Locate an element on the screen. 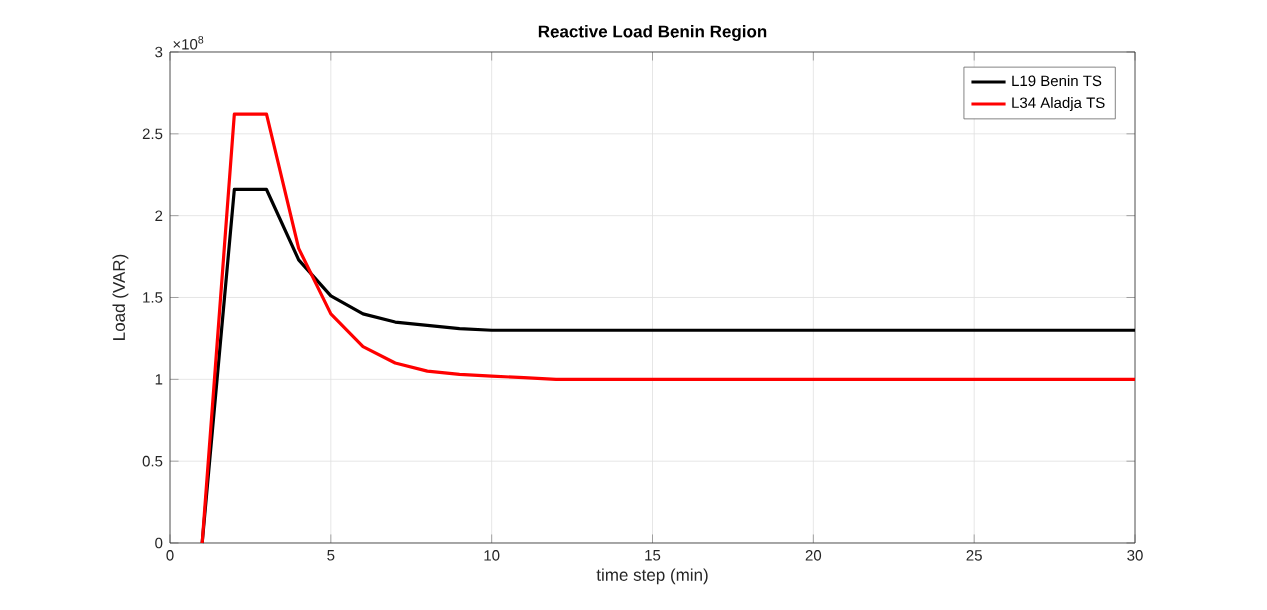 The height and width of the screenshot is (610, 1267). y-tick-label: 1 is located at coordinates (159, 379).